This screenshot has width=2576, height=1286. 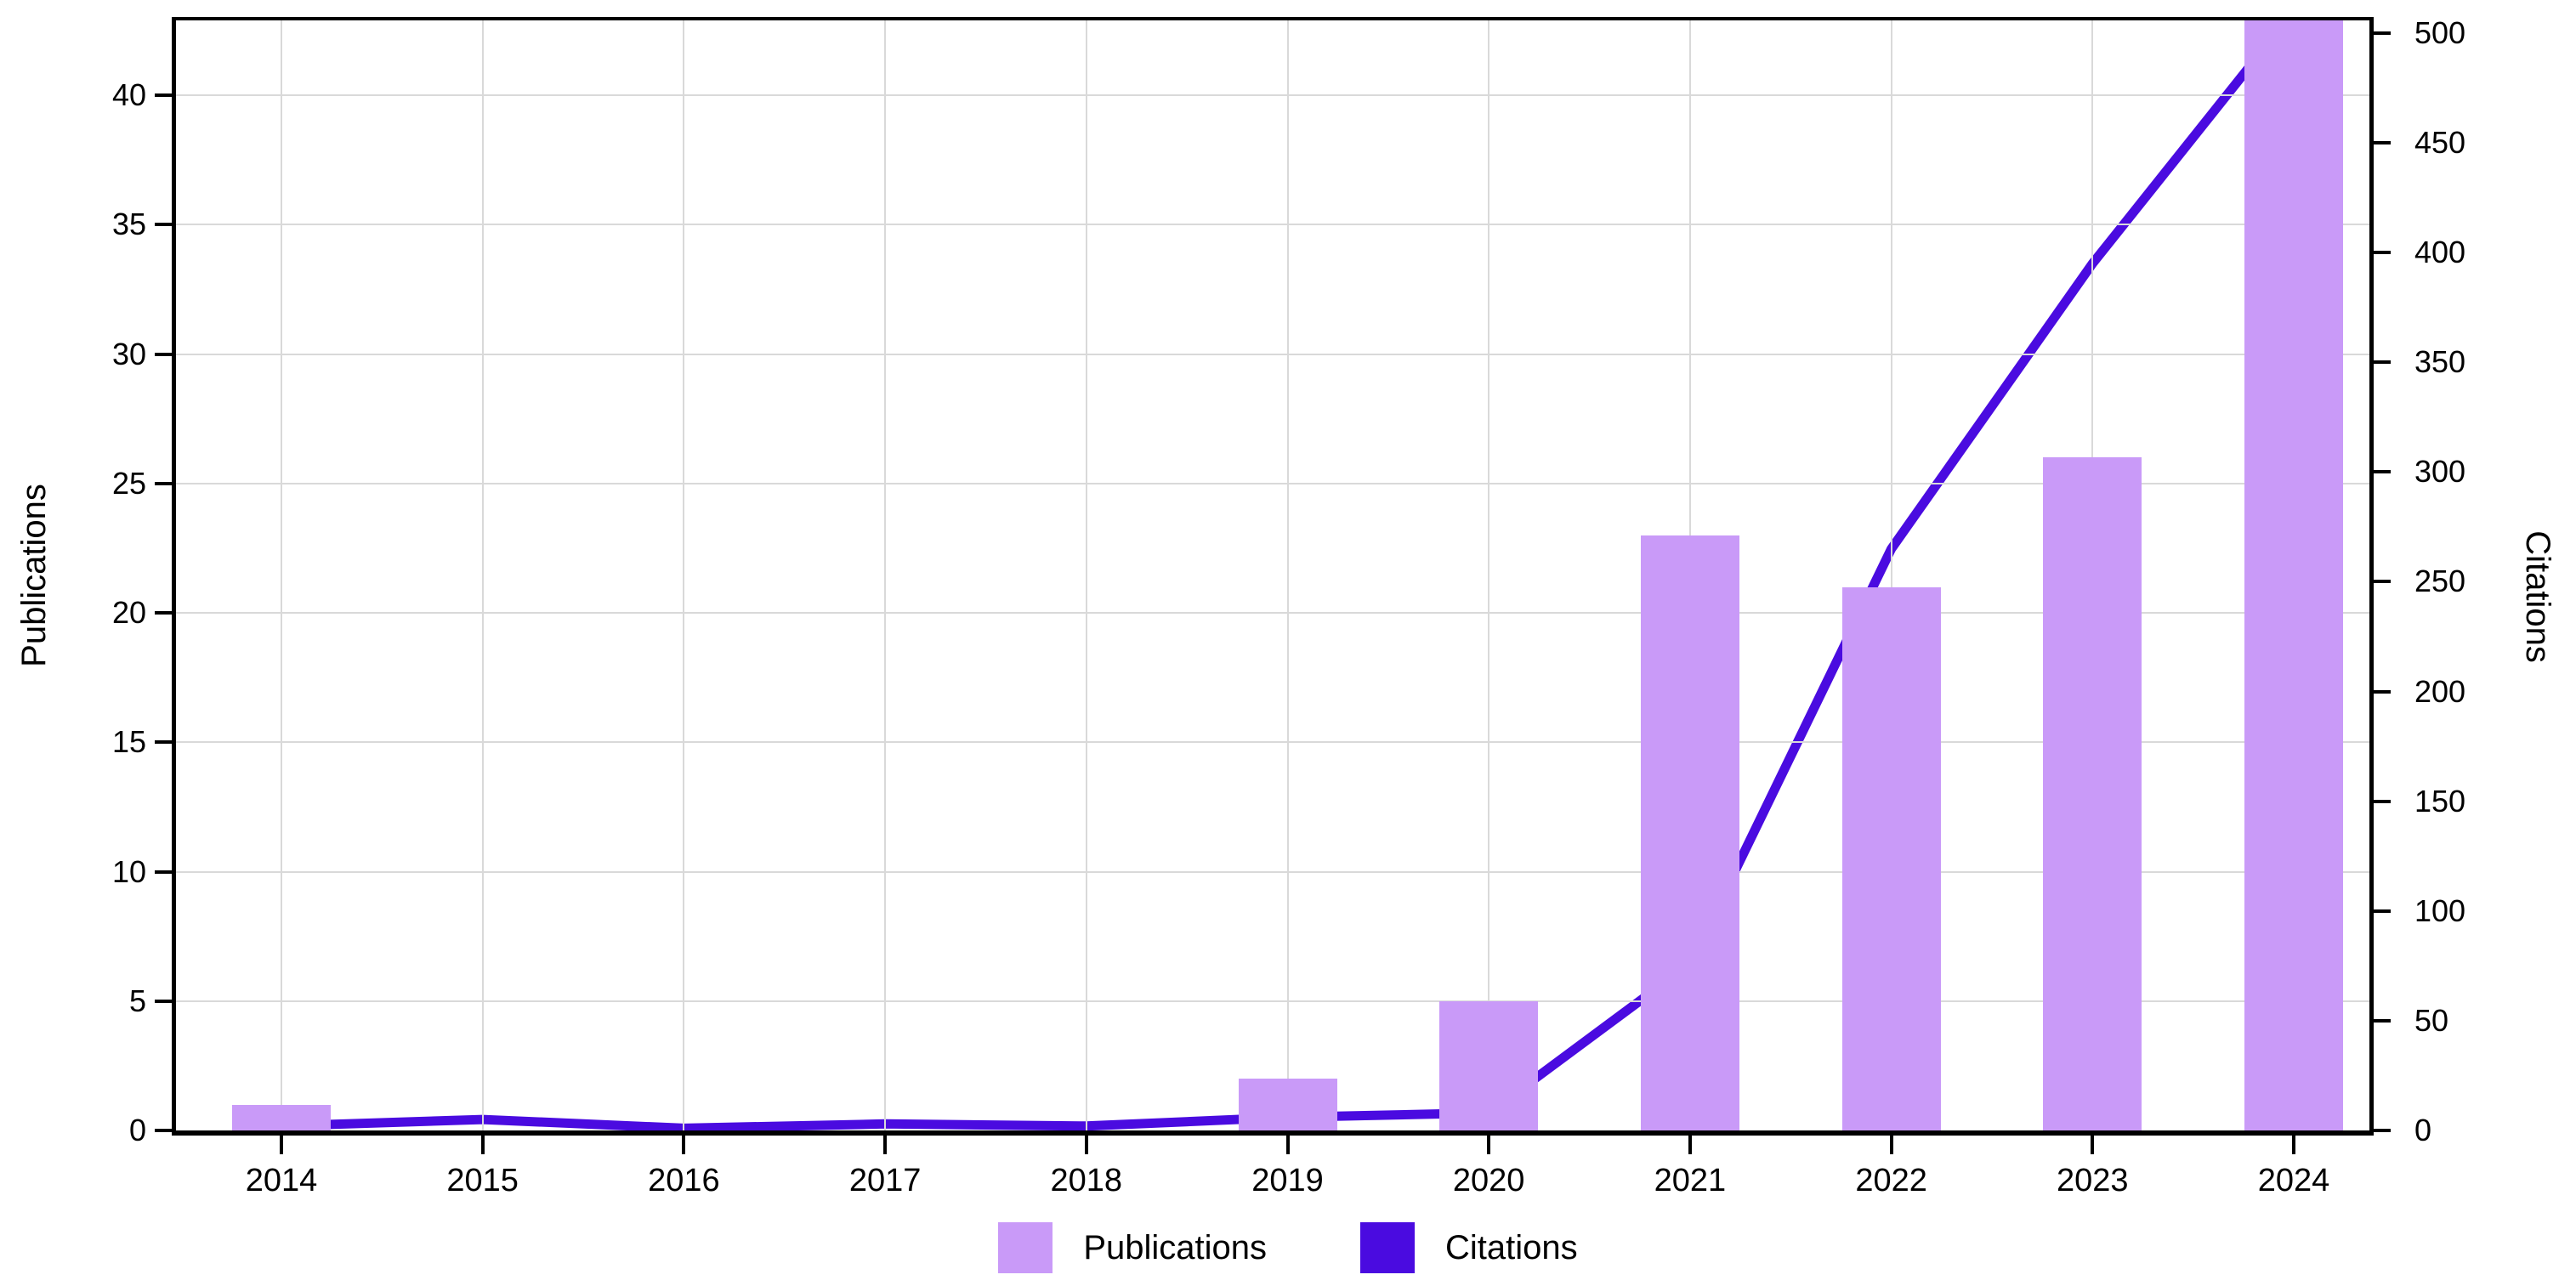 What do you see at coordinates (2432, 1020) in the screenshot?
I see `y-right-tick-label: 50` at bounding box center [2432, 1020].